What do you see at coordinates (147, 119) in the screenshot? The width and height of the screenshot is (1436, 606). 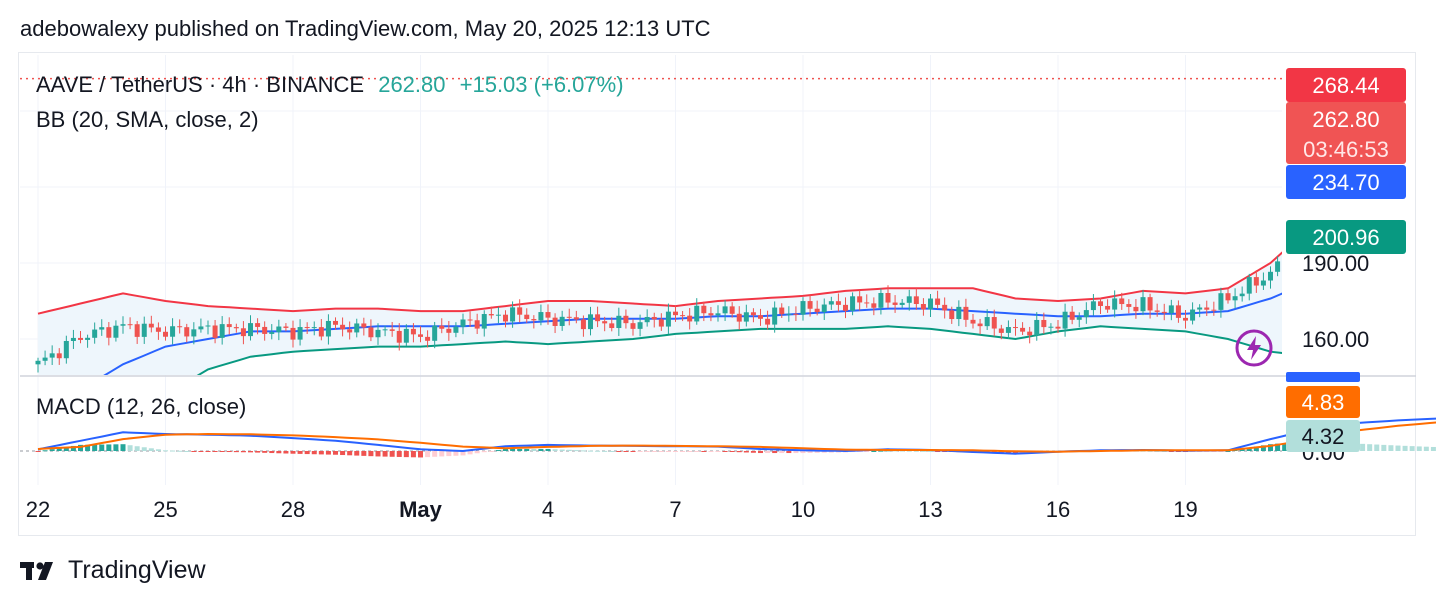 I see `bb-legend: BB (20, SMA, close, 2)` at bounding box center [147, 119].